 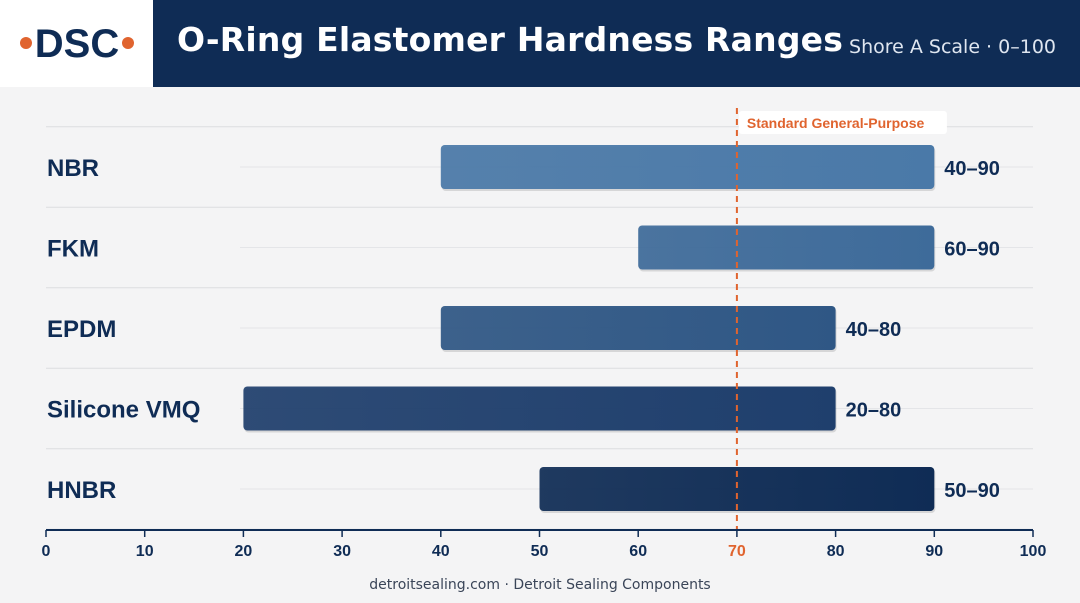 What do you see at coordinates (934, 551) in the screenshot?
I see `x-tick-label: 90` at bounding box center [934, 551].